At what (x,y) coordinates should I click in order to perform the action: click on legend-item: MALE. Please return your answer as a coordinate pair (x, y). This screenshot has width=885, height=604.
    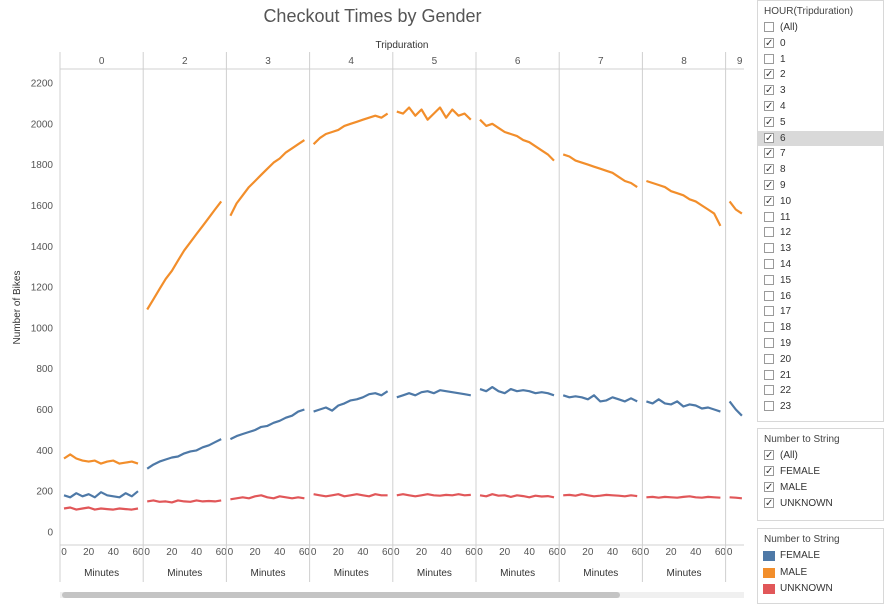
    Looking at the image, I should click on (820, 573).